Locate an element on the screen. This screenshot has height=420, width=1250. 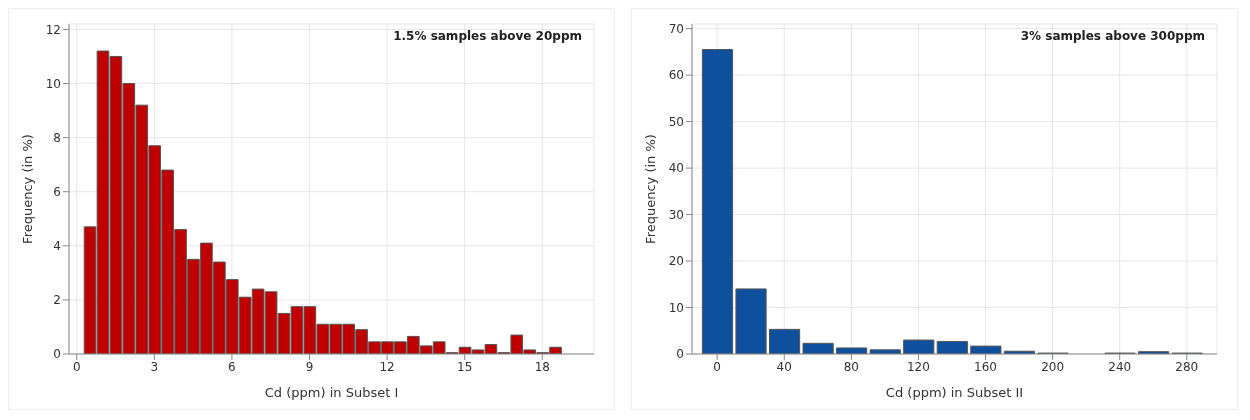
x-tick-label: 9 is located at coordinates (309, 366).